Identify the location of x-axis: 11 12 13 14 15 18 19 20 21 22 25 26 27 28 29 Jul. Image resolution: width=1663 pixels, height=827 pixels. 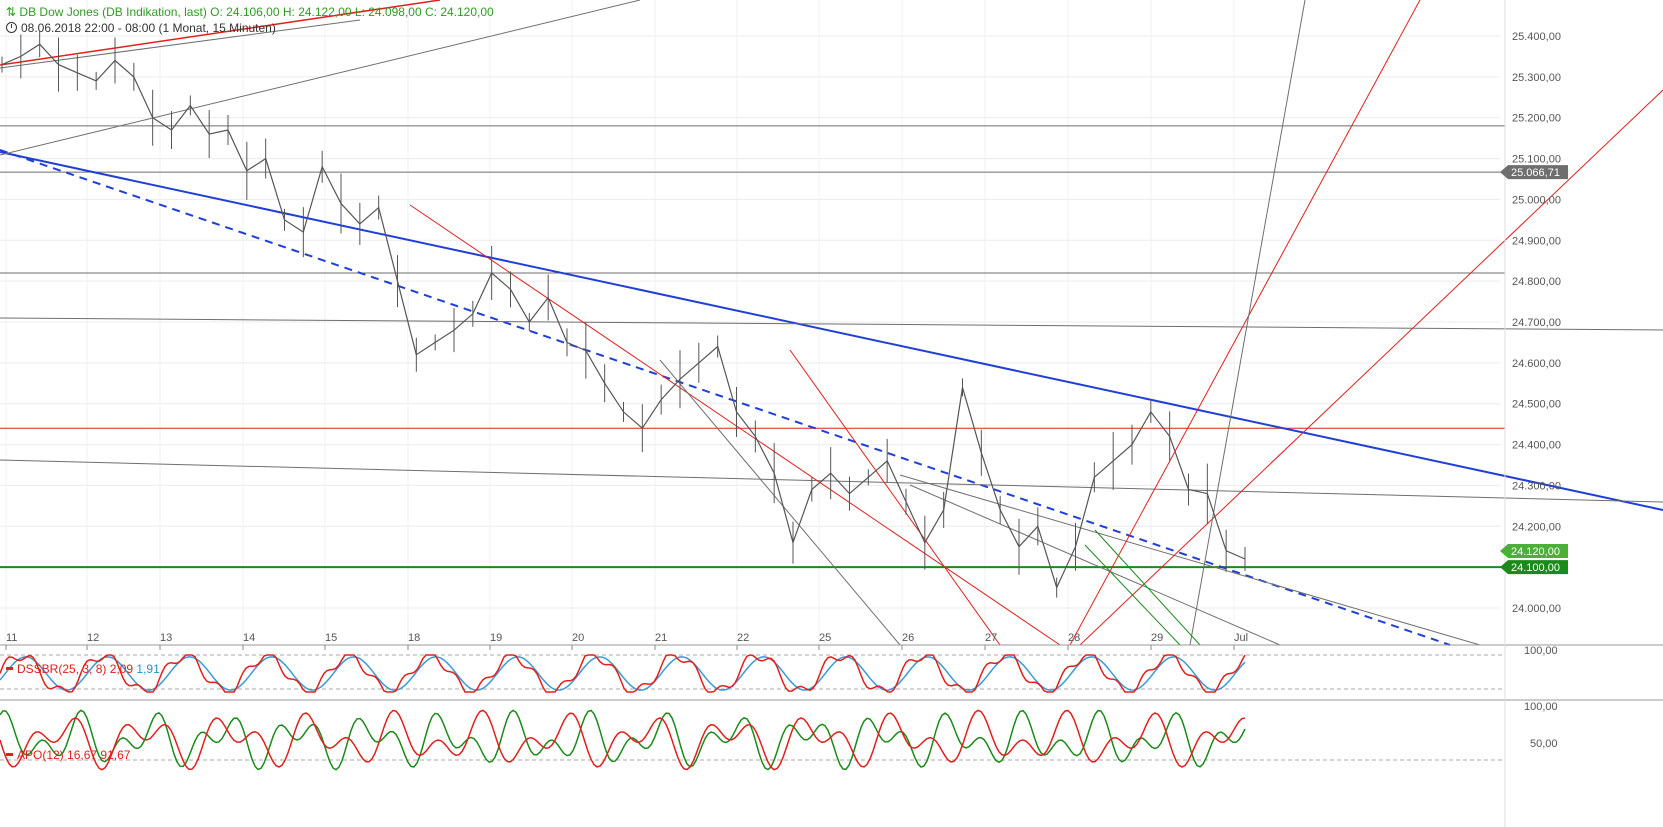
(626, 641).